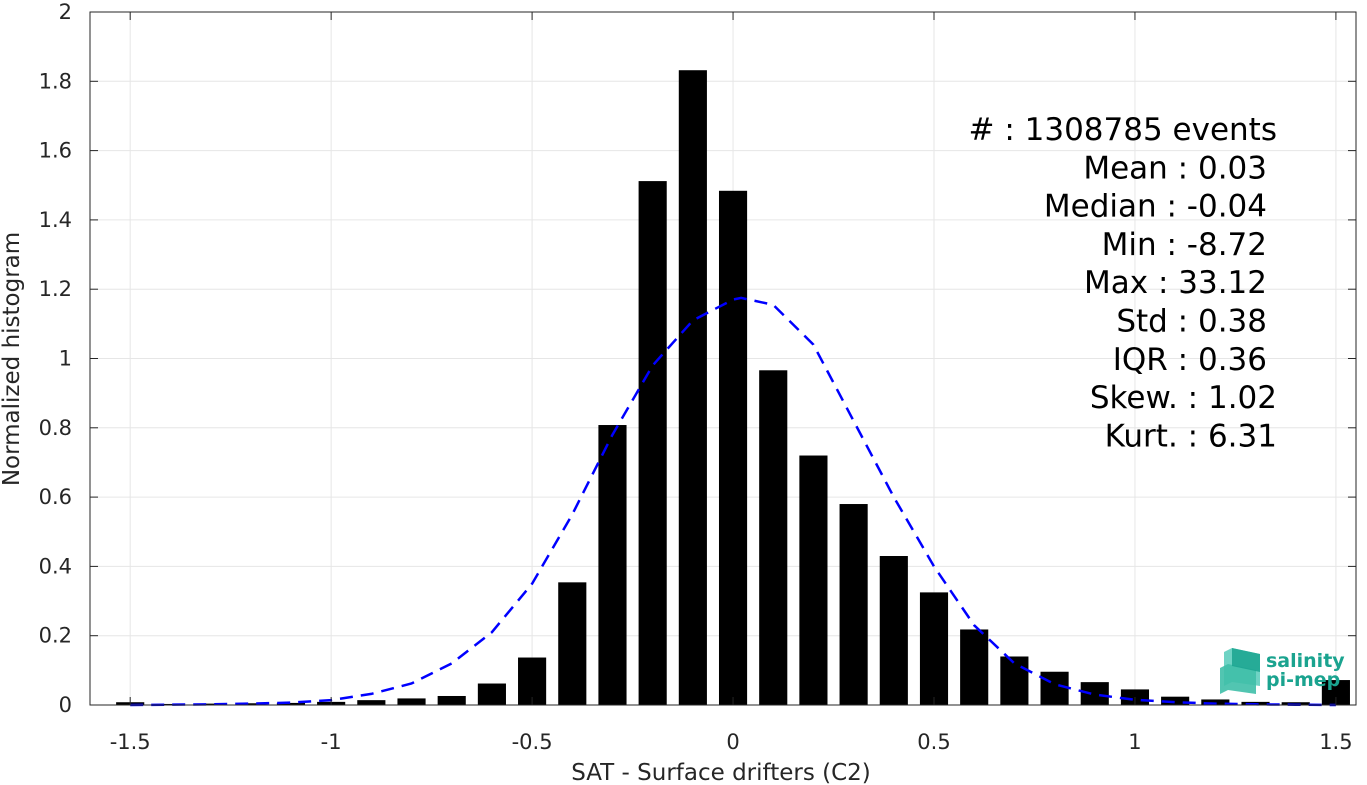  I want to click on y-tick-label: 1.8, so click(55, 81).